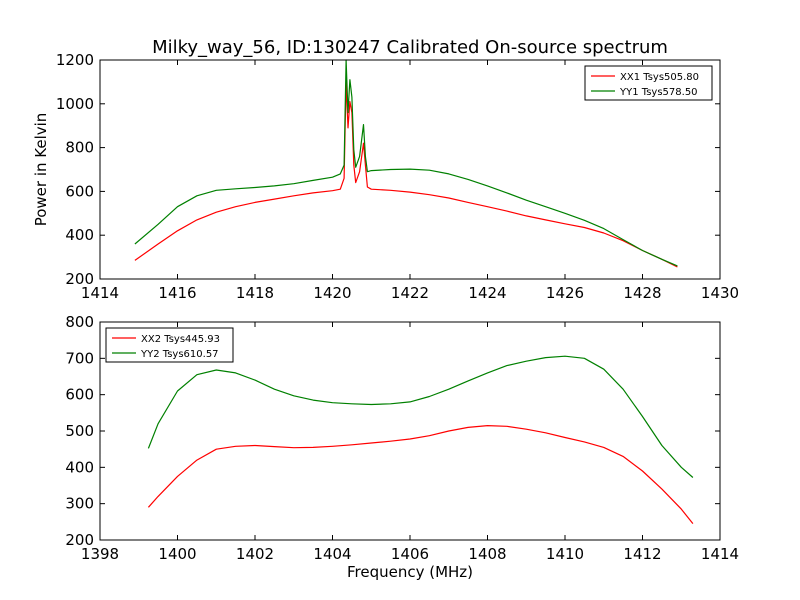 This screenshot has width=800, height=600. I want to click on x-tick-label: 1404, so click(332, 554).